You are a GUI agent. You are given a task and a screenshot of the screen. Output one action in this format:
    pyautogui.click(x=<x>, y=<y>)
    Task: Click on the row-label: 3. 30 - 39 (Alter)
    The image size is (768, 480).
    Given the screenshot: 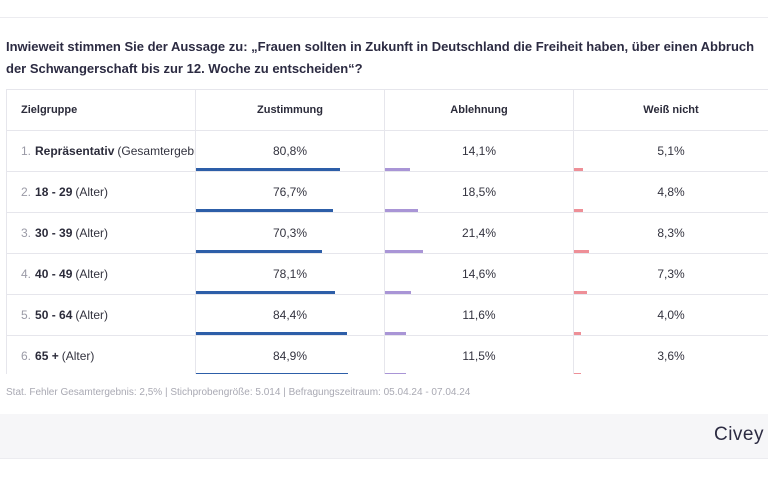 What is the action you would take?
    pyautogui.click(x=101, y=233)
    